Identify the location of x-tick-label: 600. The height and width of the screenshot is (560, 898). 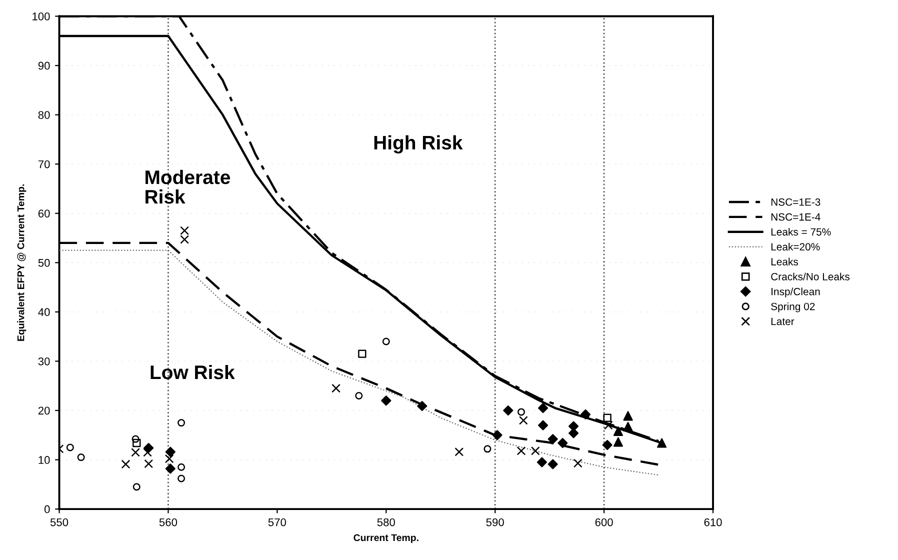
(604, 522).